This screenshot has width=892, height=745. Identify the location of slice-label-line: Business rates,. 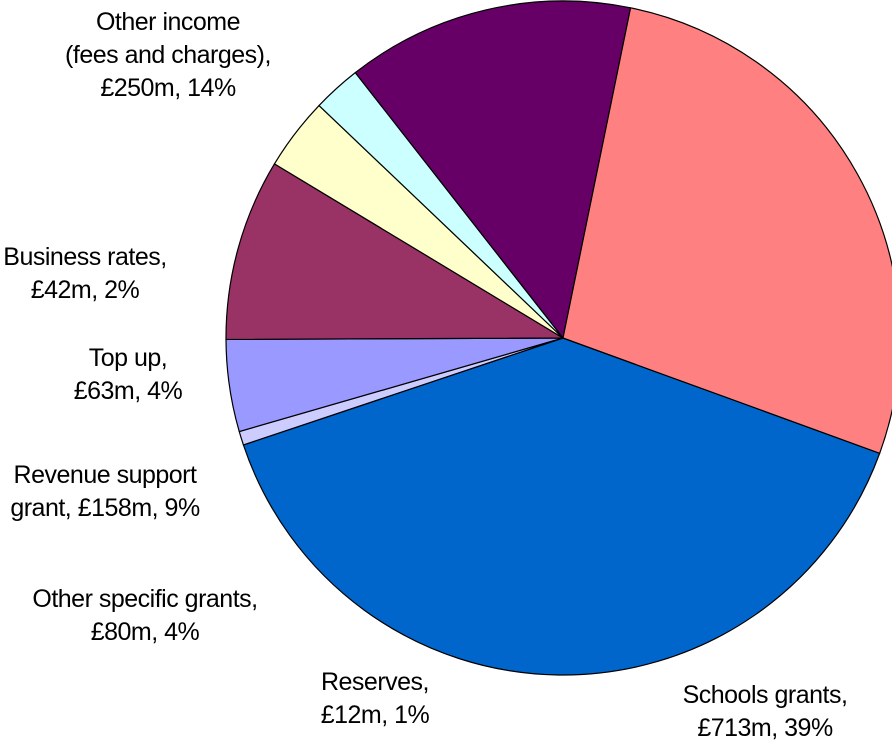
(84, 257).